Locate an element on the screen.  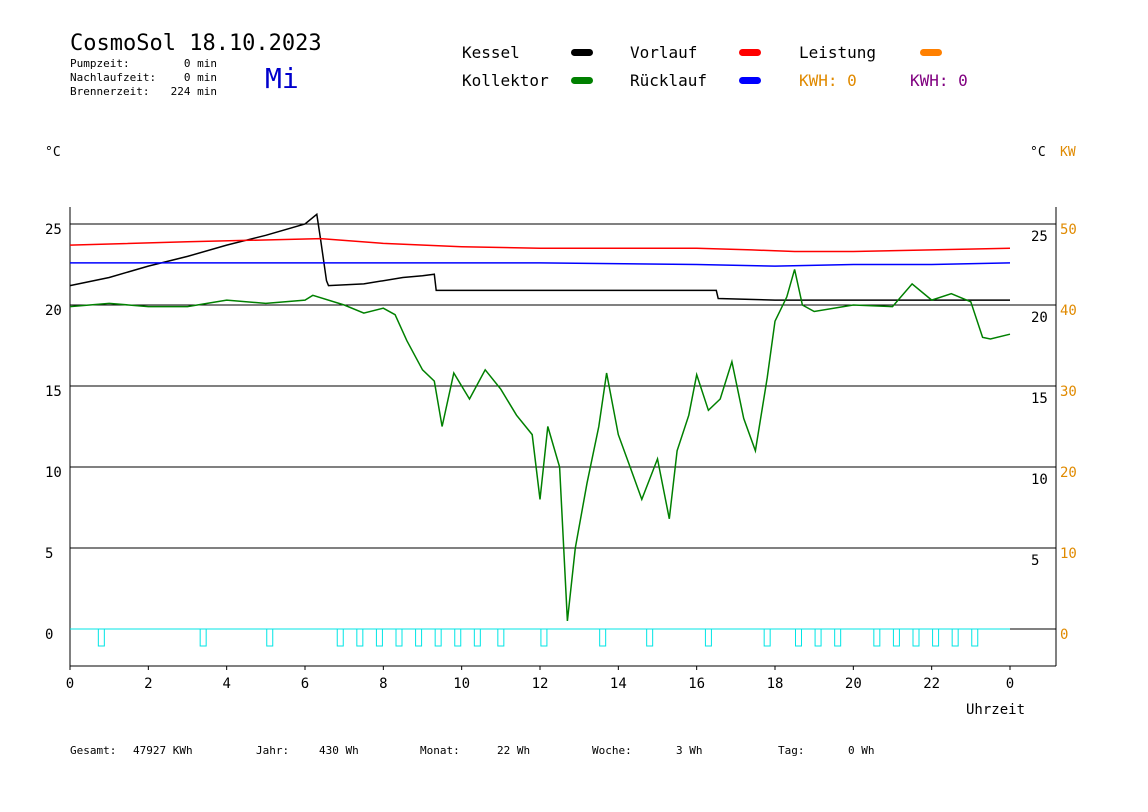
pump-pulses is located at coordinates (538, 637).